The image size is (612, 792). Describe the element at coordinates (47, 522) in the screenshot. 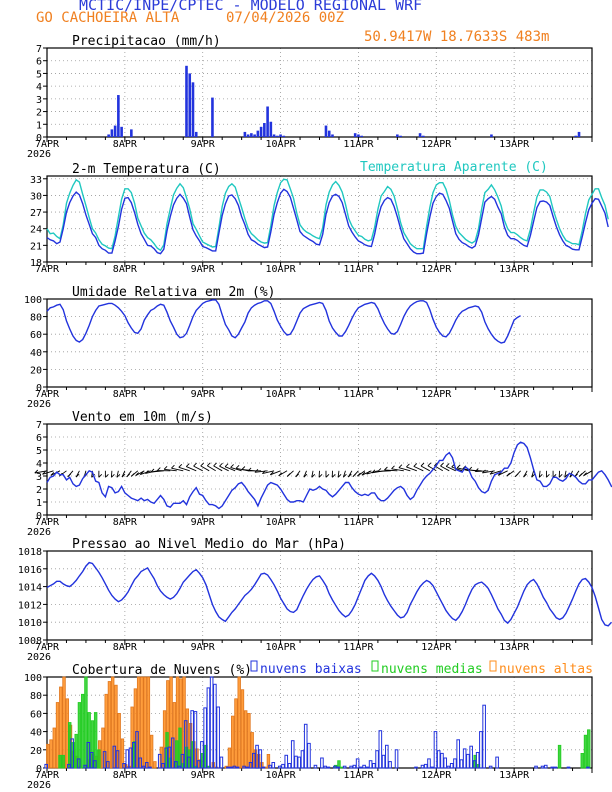

I see `x-tick-label: 7APR` at that location.